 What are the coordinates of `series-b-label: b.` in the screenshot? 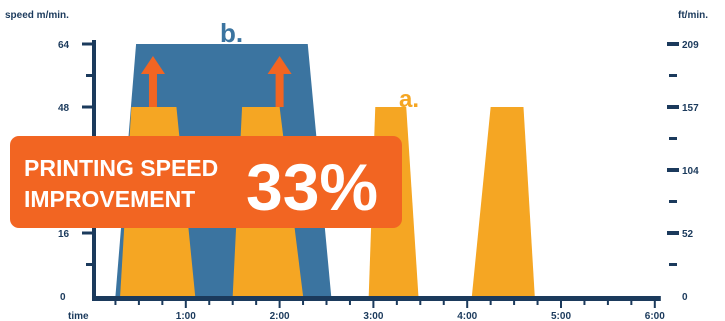 It's located at (231, 33).